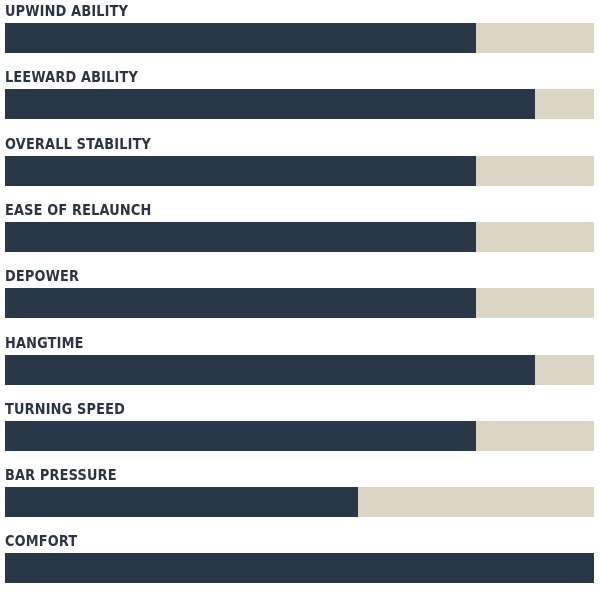  Describe the element at coordinates (41, 541) in the screenshot. I see `rating-label: COMFORT` at that location.